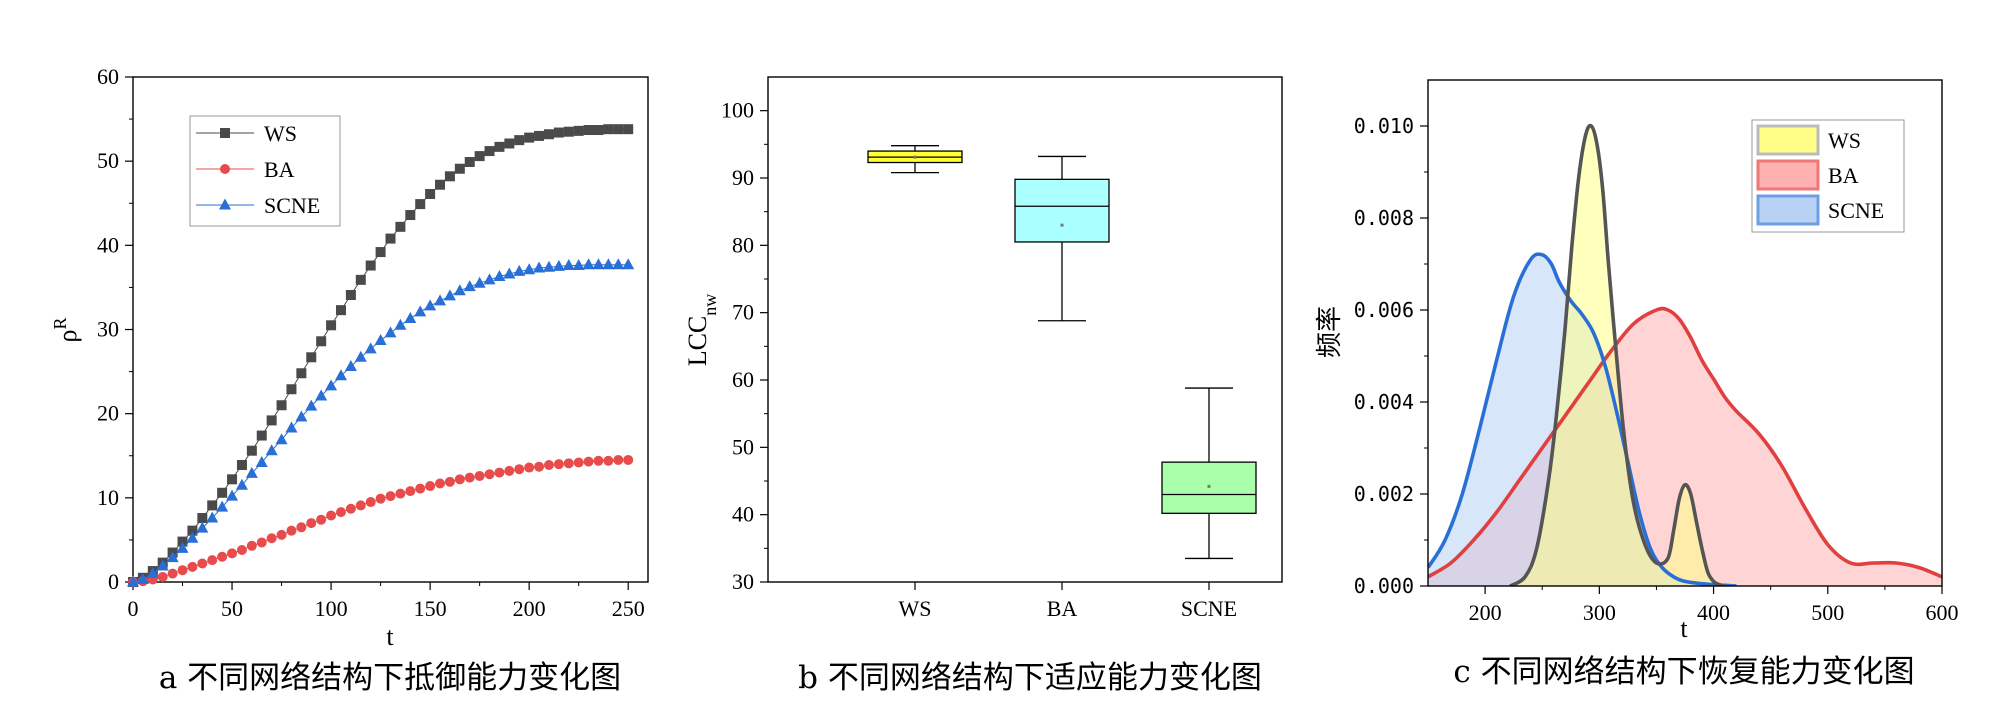  Describe the element at coordinates (108, 329) in the screenshot. I see `y-tick-label: 30` at that location.